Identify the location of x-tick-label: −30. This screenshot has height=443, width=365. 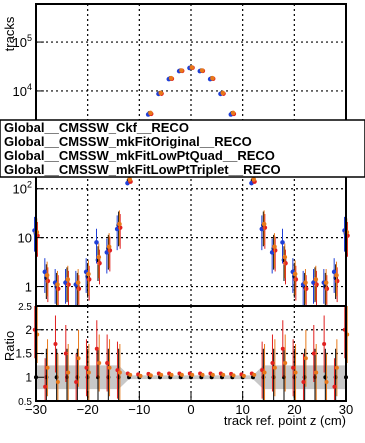
(36, 409).